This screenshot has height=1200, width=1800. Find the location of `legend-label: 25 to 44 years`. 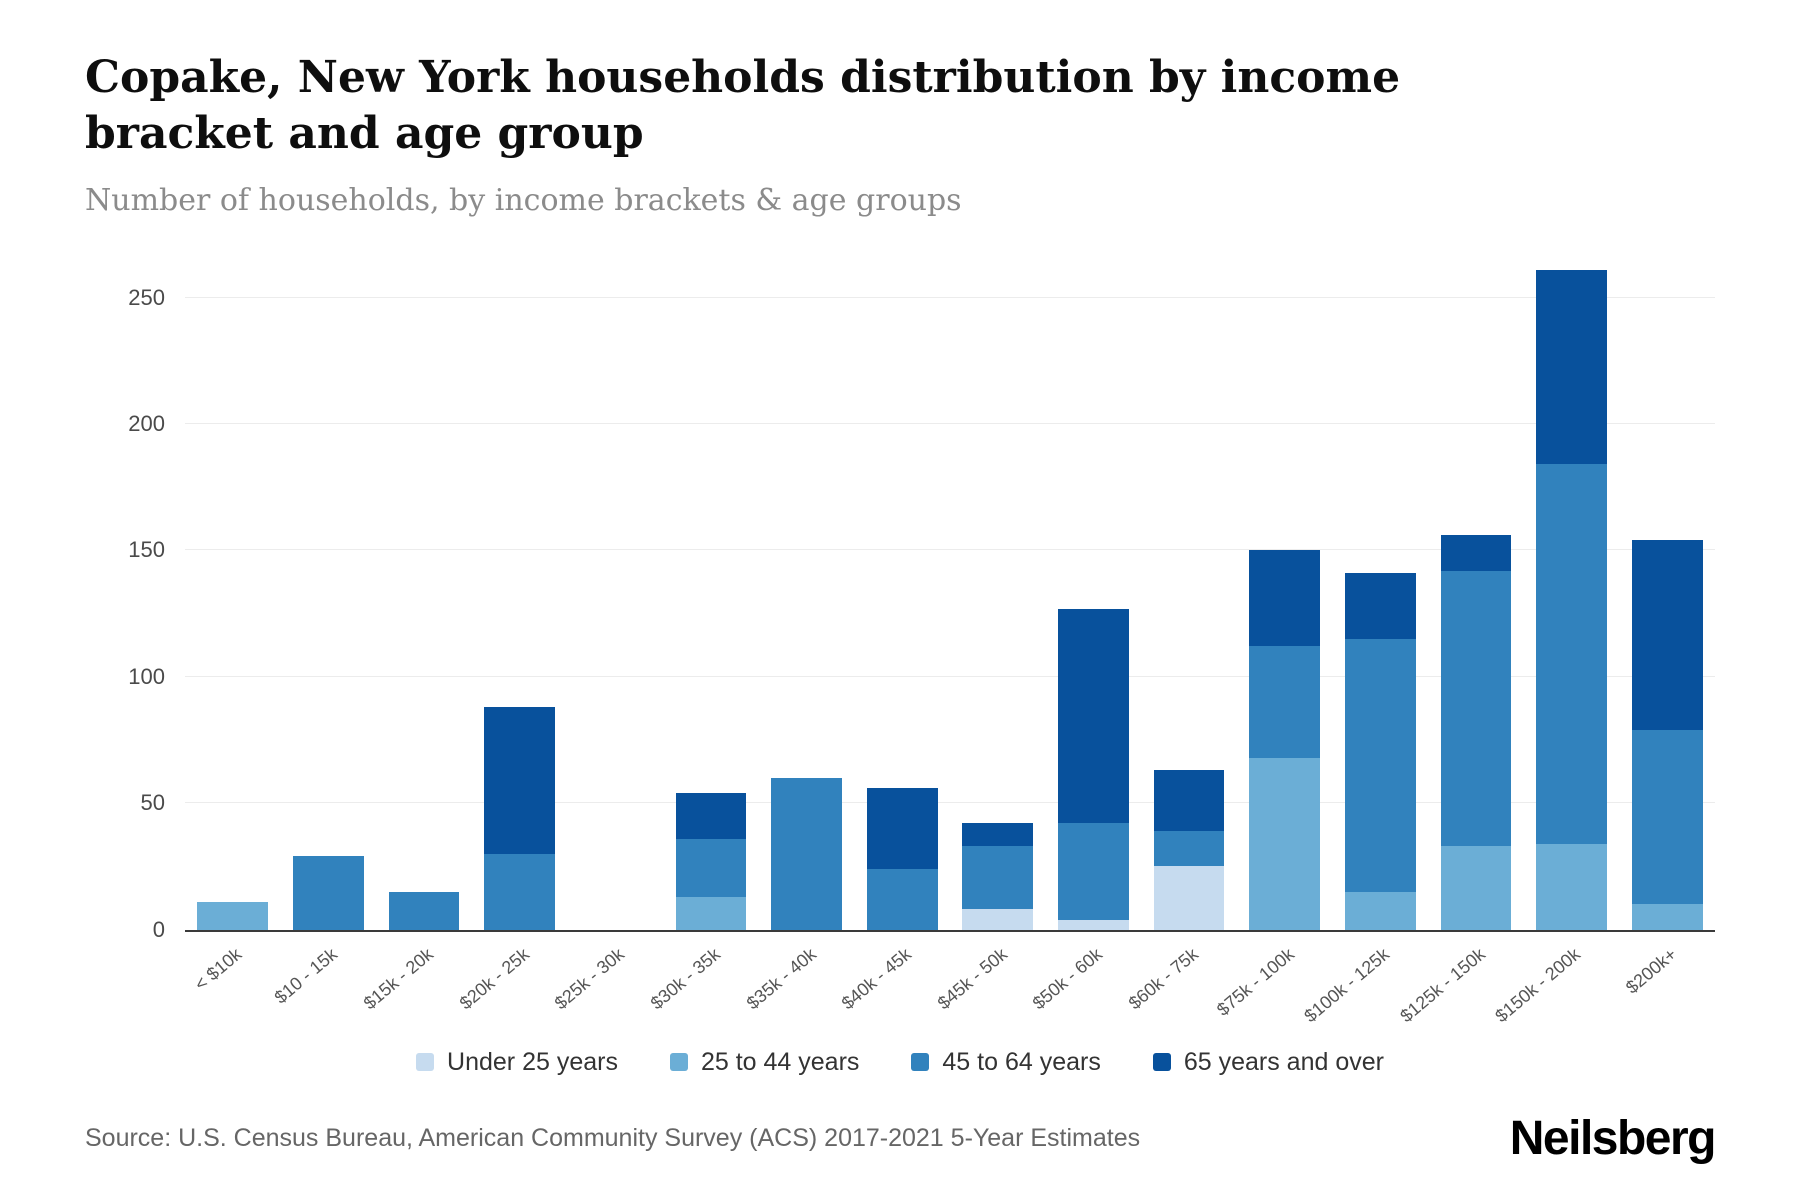

legend-label: 25 to 44 years is located at coordinates (780, 1061).